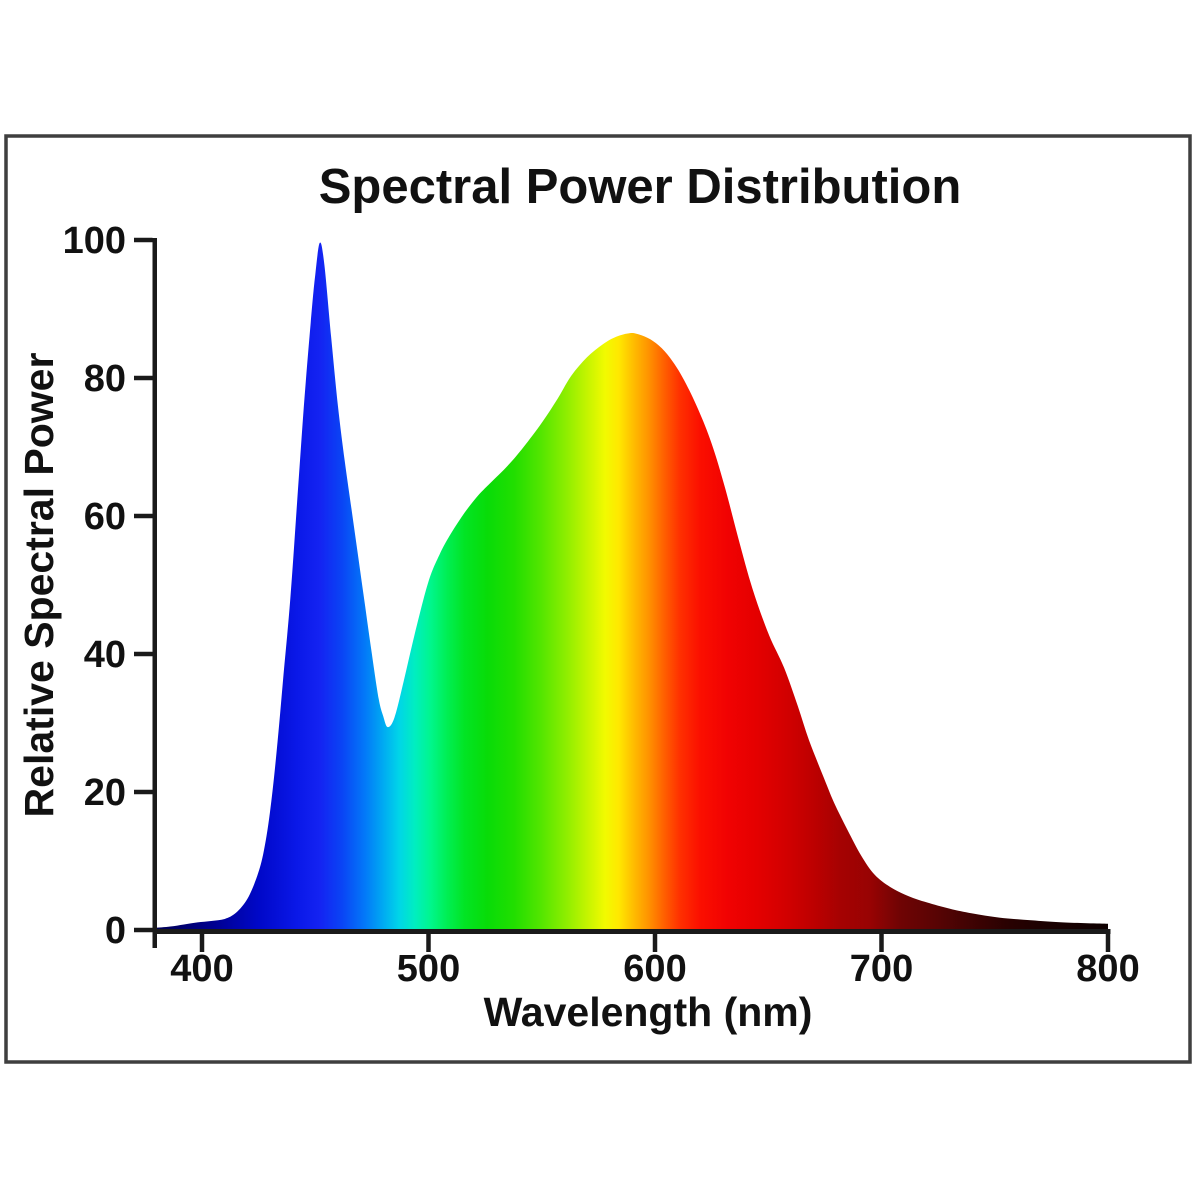 This screenshot has height=1200, width=1200. Describe the element at coordinates (640, 187) in the screenshot. I see `chart-title: Spectral Power Distribution` at that location.